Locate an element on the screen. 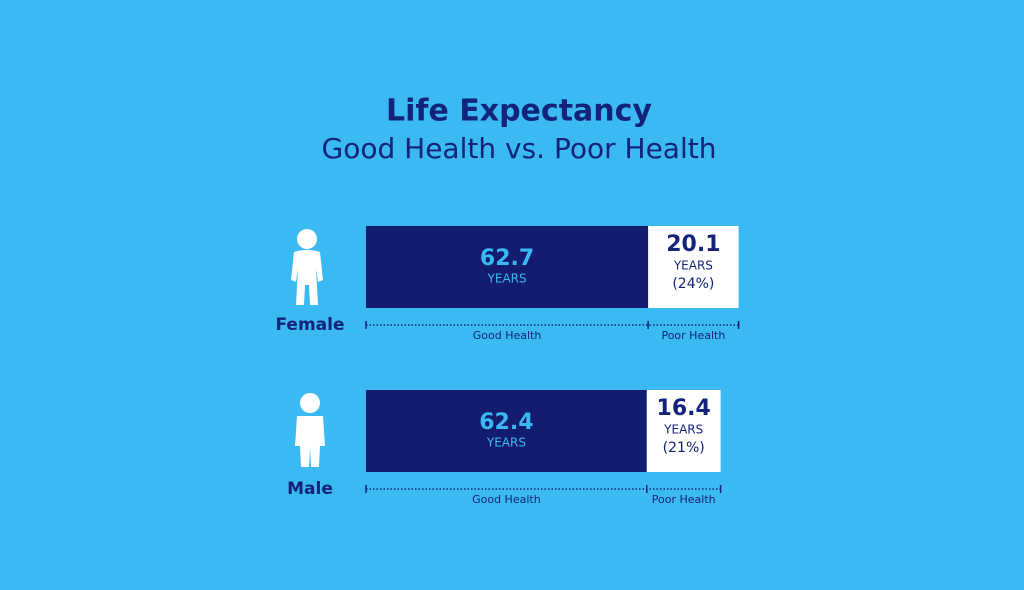 The width and height of the screenshot is (1024, 590). chart-subtitle: Good Health vs. Poor Health is located at coordinates (519, 148).